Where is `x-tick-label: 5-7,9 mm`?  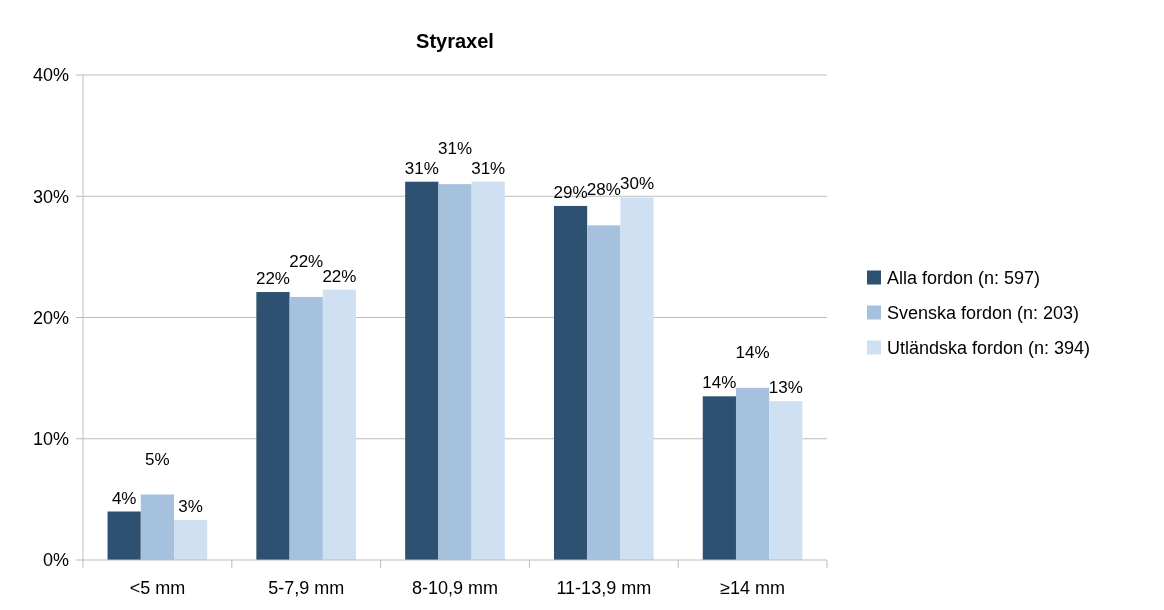 x-tick-label: 5-7,9 mm is located at coordinates (306, 588).